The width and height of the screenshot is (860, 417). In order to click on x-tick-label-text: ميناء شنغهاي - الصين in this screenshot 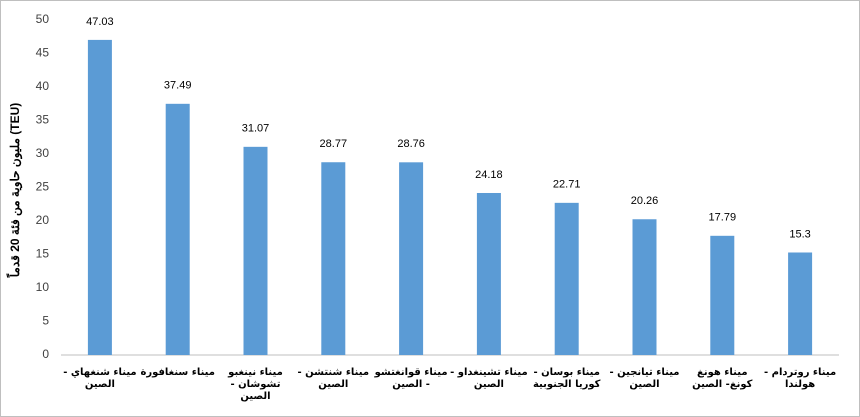, I will do `click(100, 378)`.